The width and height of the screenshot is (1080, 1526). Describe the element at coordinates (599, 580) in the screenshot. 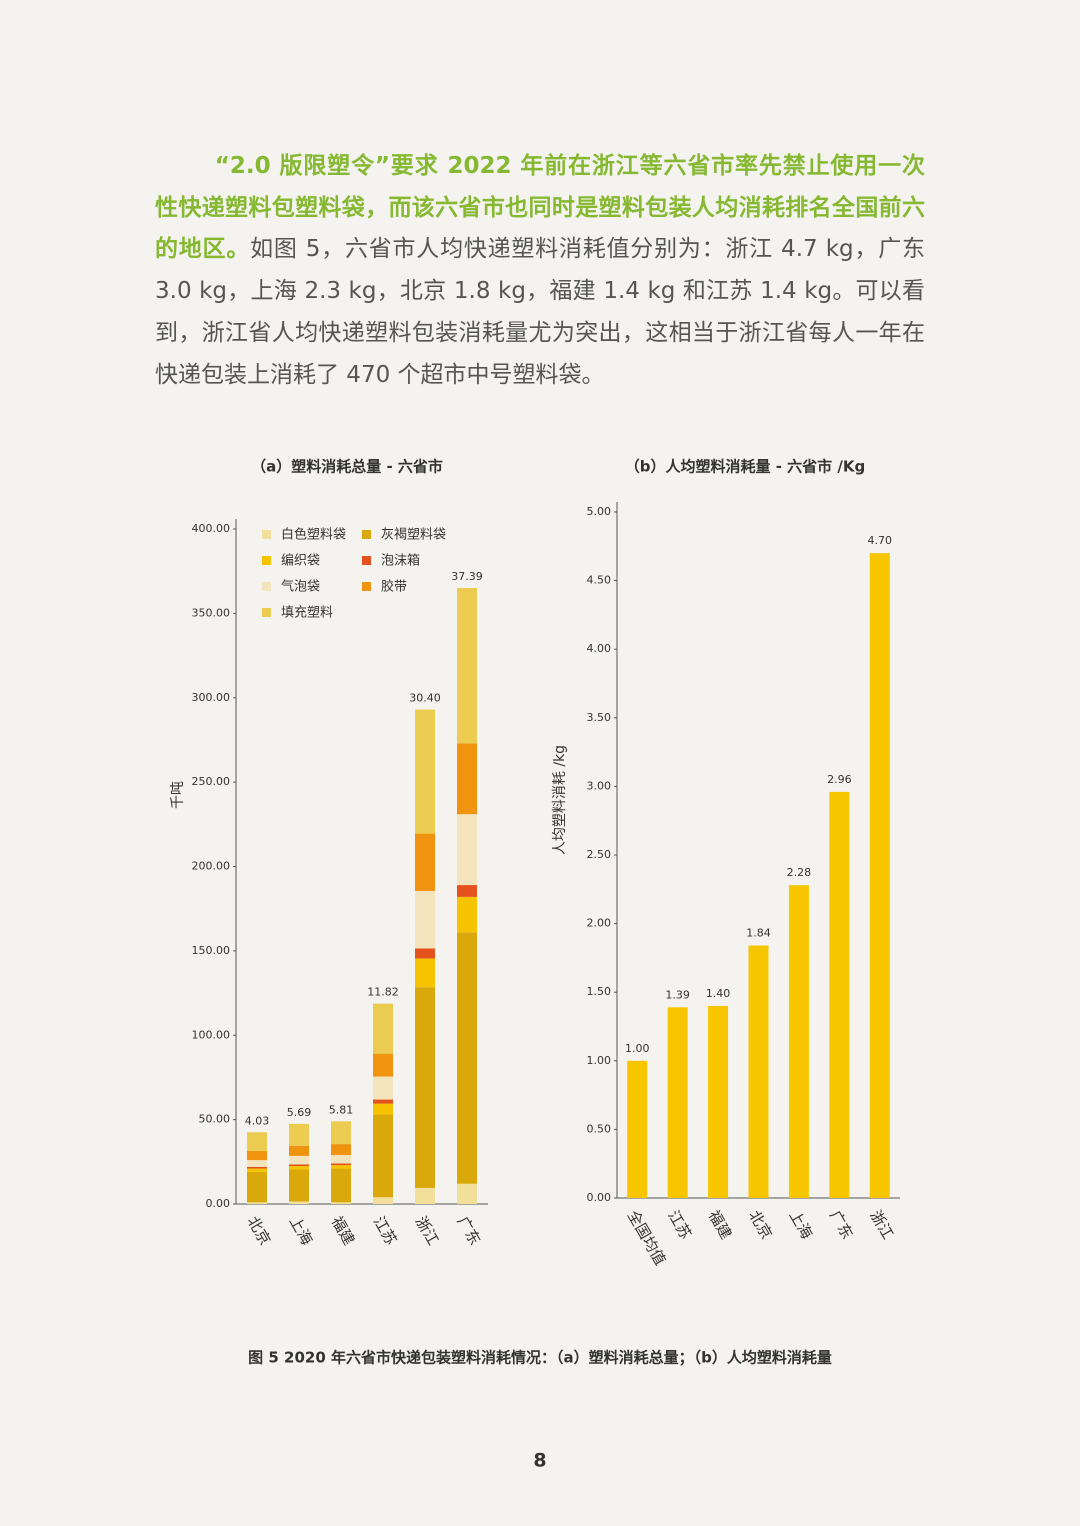

I see `y-tick-label: 4.50` at that location.